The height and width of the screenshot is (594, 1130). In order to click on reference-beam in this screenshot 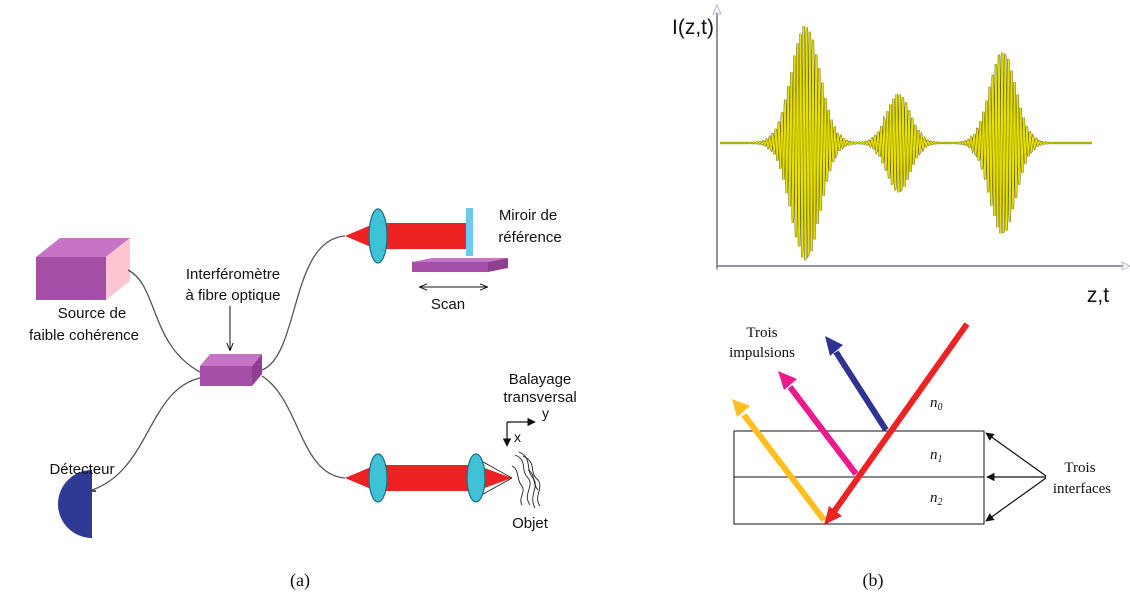, I will do `click(422, 236)`.